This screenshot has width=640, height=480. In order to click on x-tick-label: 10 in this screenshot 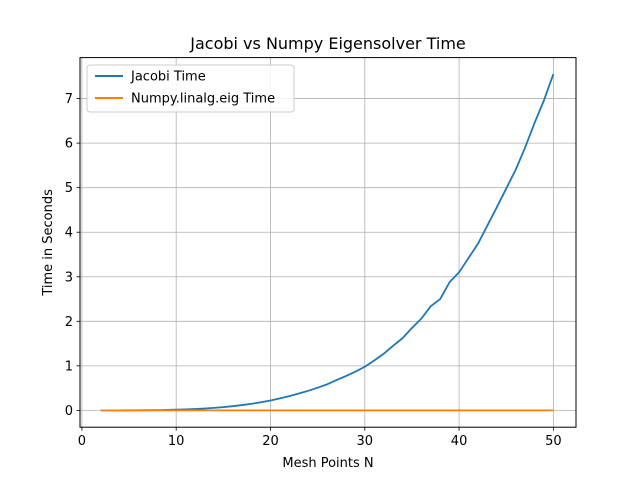, I will do `click(176, 441)`.